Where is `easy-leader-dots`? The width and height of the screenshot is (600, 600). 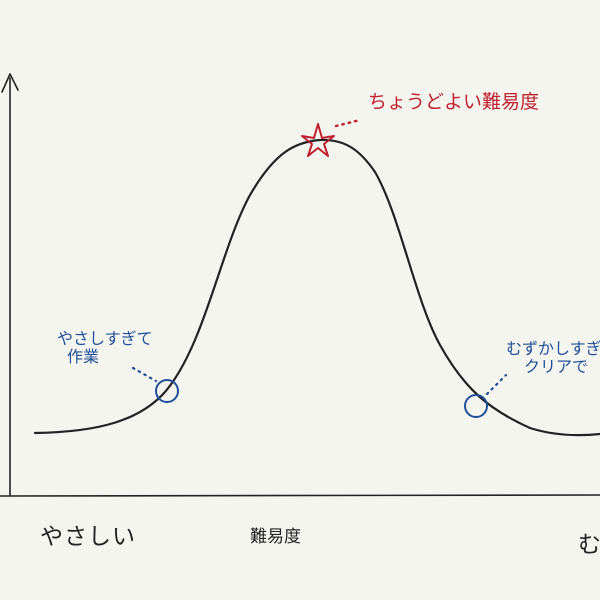 easy-leader-dots is located at coordinates (144, 374).